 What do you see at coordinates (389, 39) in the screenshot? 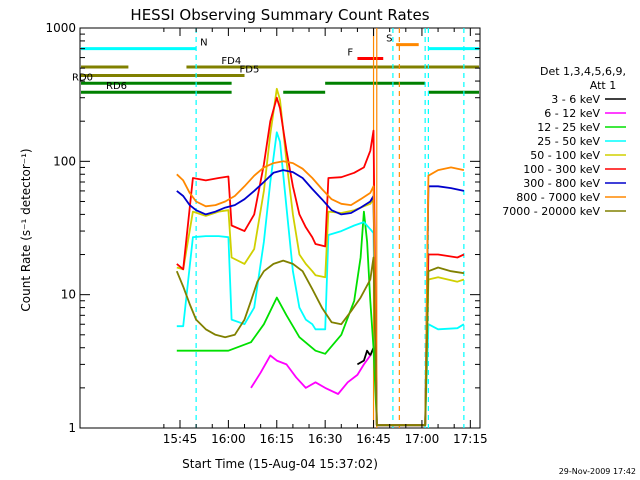
I see `flag-label-s: S` at bounding box center [389, 39].